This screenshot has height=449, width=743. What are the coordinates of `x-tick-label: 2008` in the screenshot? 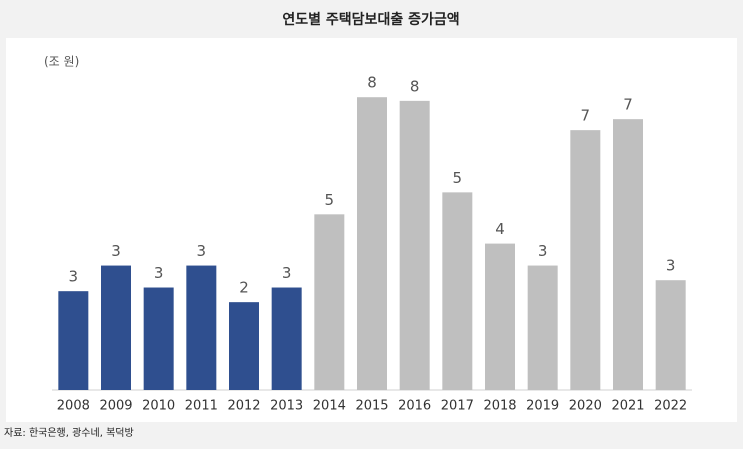 It's located at (73, 406).